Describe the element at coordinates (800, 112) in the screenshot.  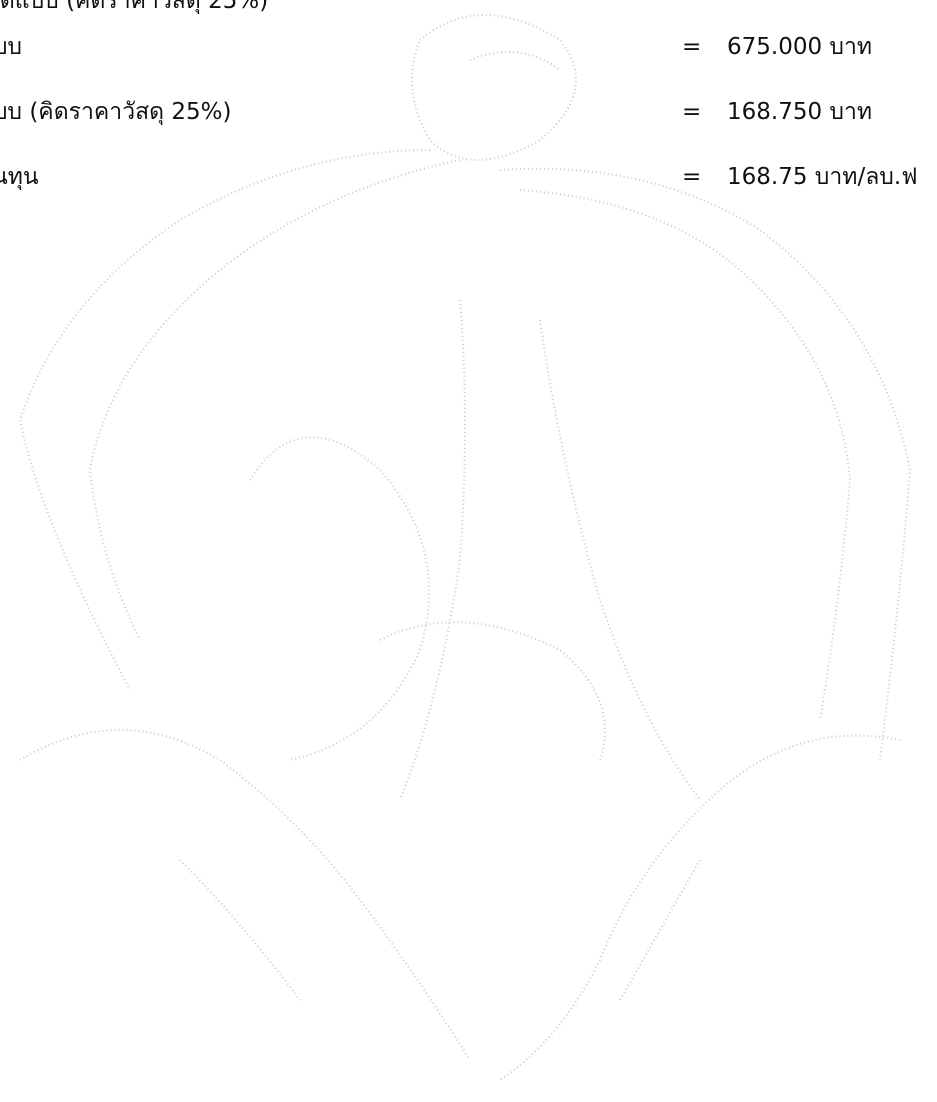
I see `row-value: 168.750 บาท` at that location.